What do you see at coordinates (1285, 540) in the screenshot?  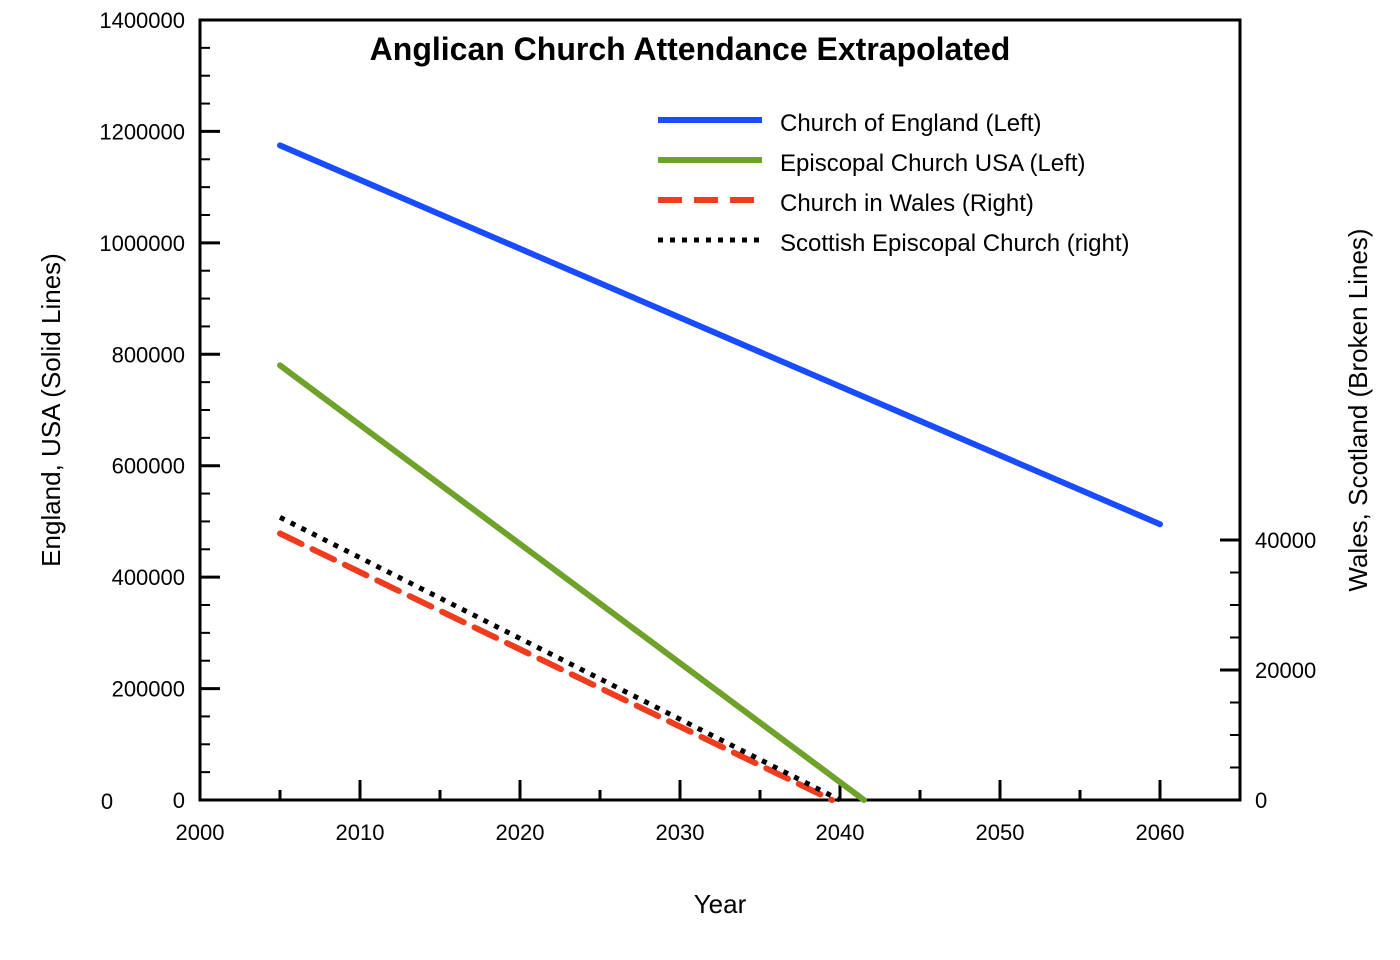 I see `y-right-tick-label: 40000` at bounding box center [1285, 540].